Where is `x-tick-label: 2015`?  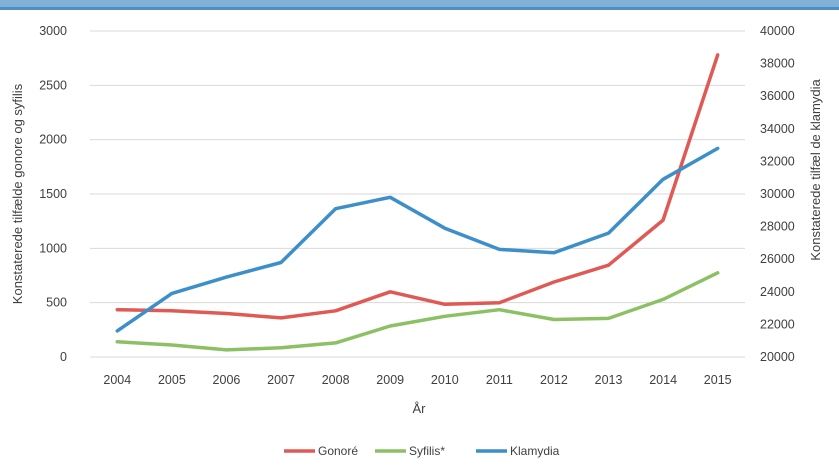 x-tick-label: 2015 is located at coordinates (718, 380).